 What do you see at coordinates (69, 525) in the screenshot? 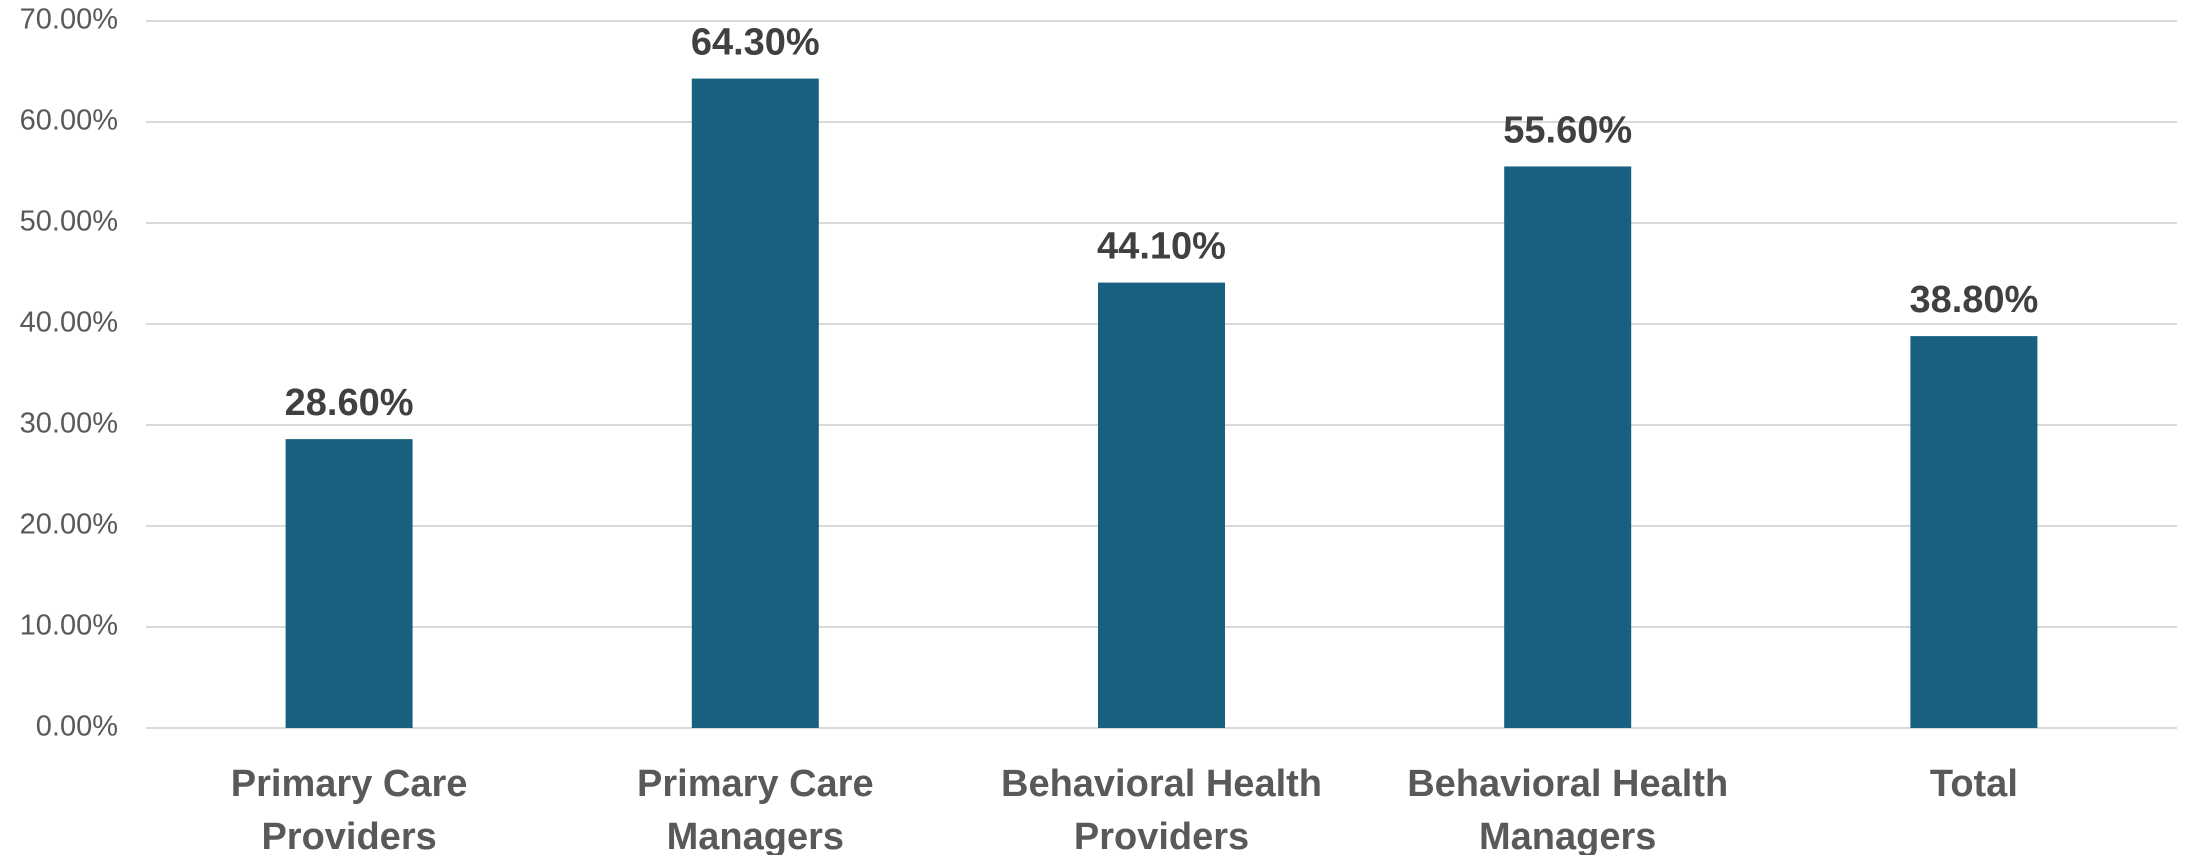
I see `y-tick-label: 20.00%` at bounding box center [69, 525].